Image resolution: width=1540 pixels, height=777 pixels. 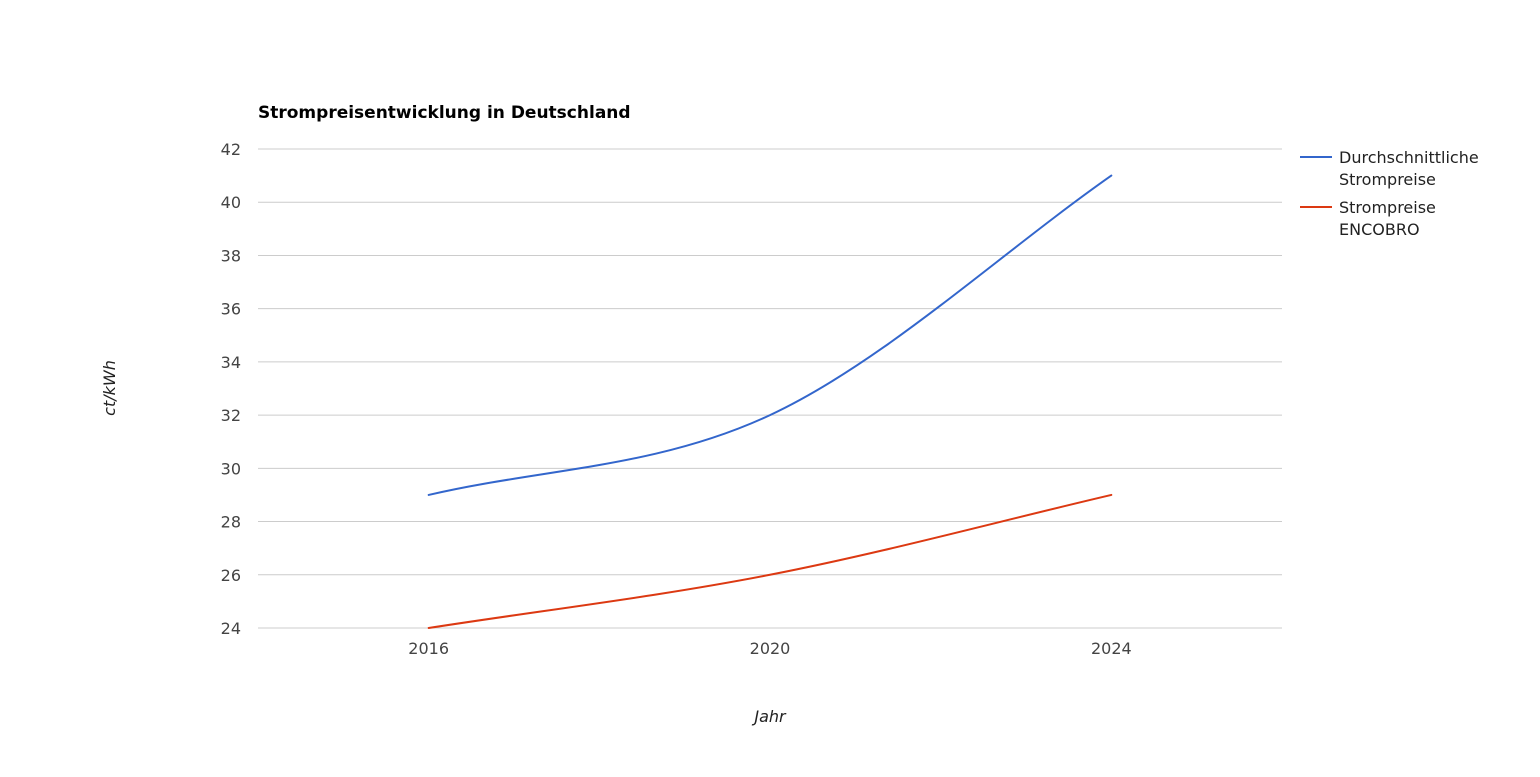 What do you see at coordinates (769, 716) in the screenshot?
I see `x-axis-label: Jahr` at bounding box center [769, 716].